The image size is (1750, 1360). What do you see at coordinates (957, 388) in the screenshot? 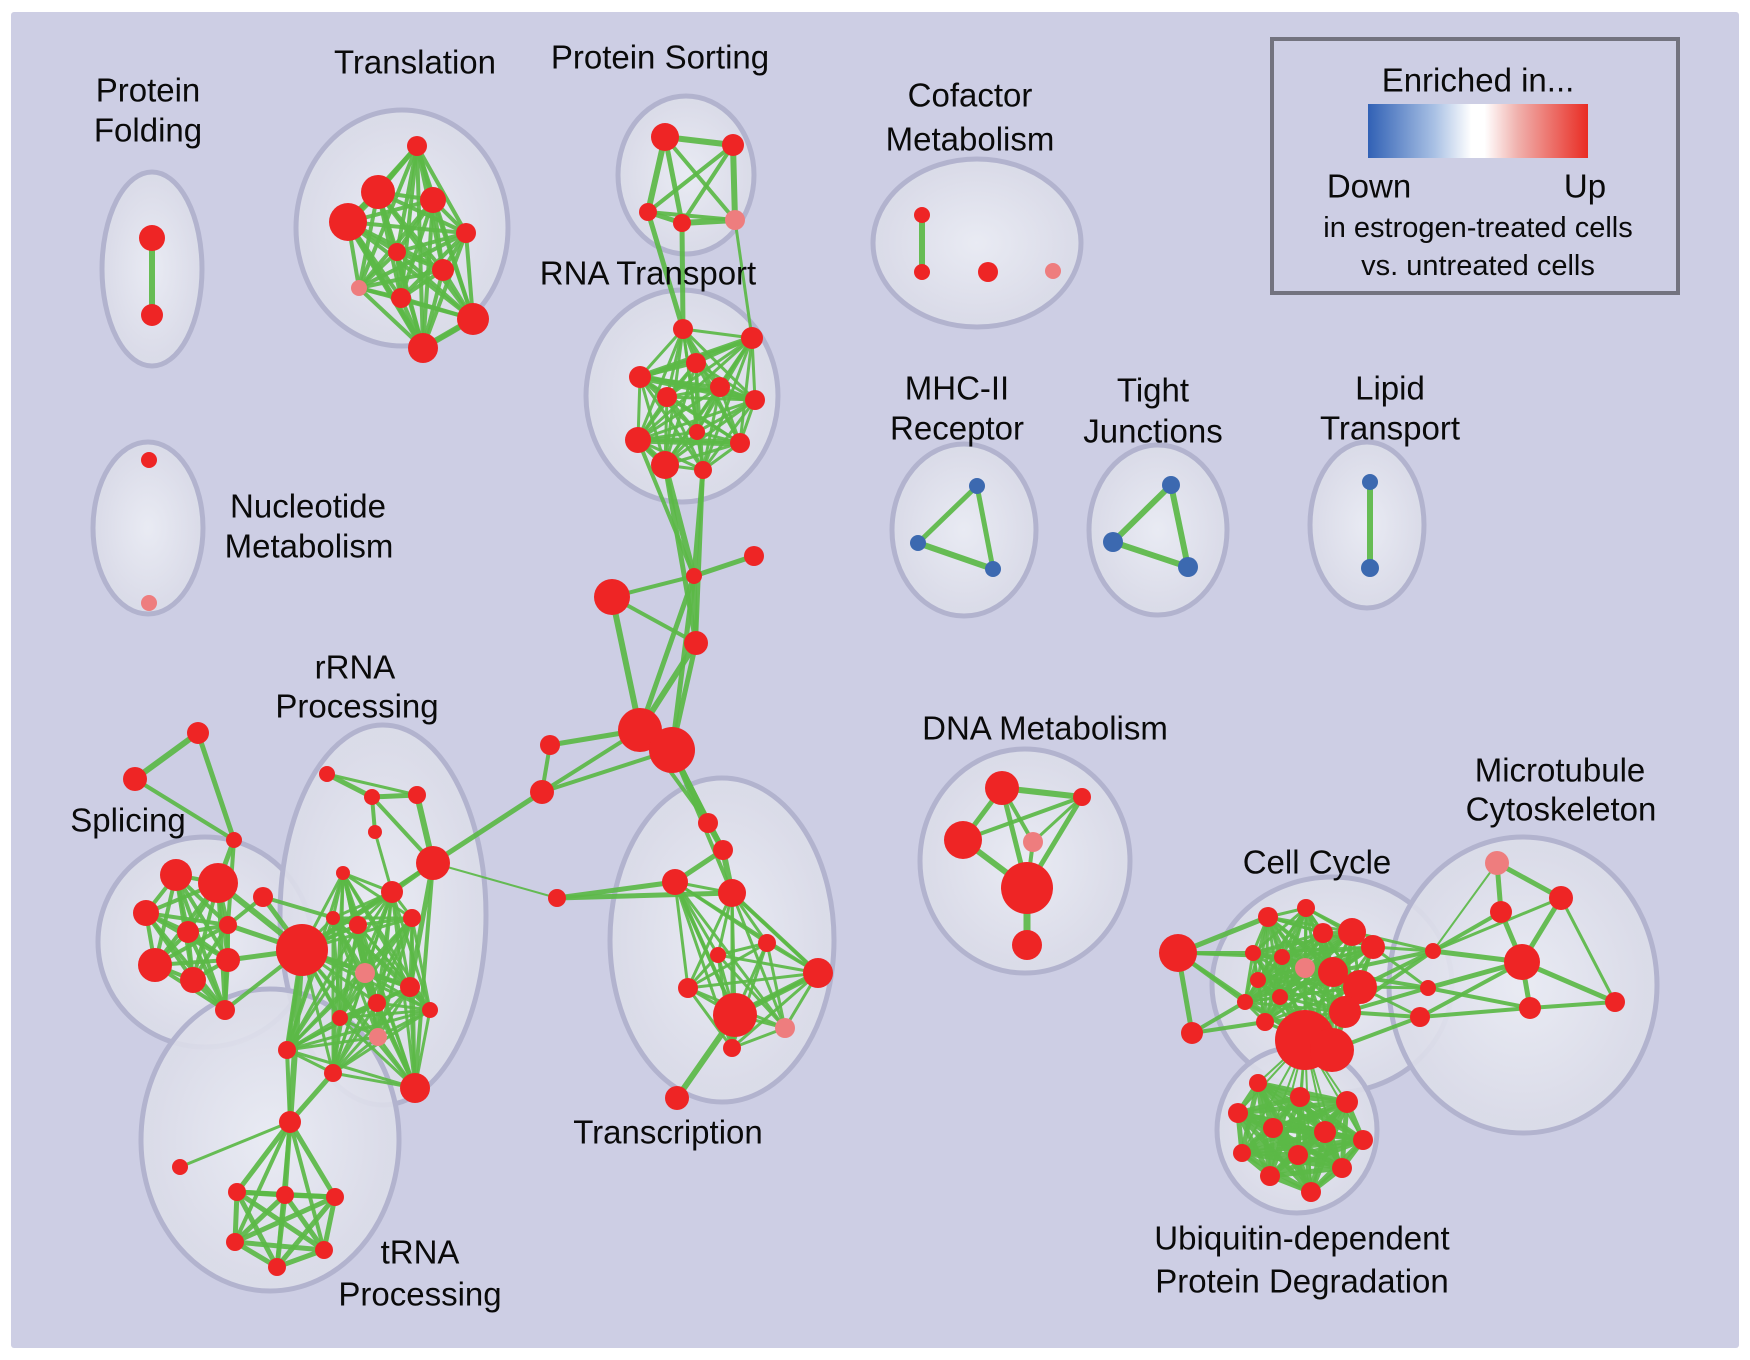
I see `cluster-label: MHC-II` at bounding box center [957, 388].